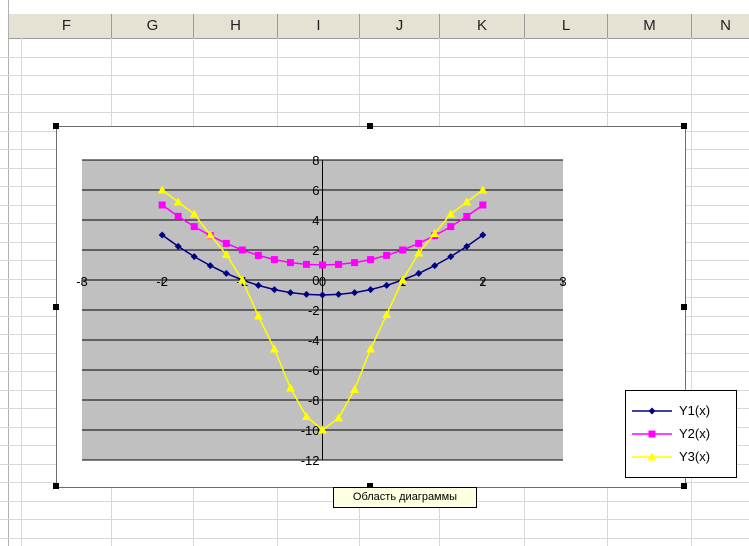 This screenshot has height=546, width=749. Describe the element at coordinates (56, 486) in the screenshot. I see `resize-handle-bottom-left` at that location.